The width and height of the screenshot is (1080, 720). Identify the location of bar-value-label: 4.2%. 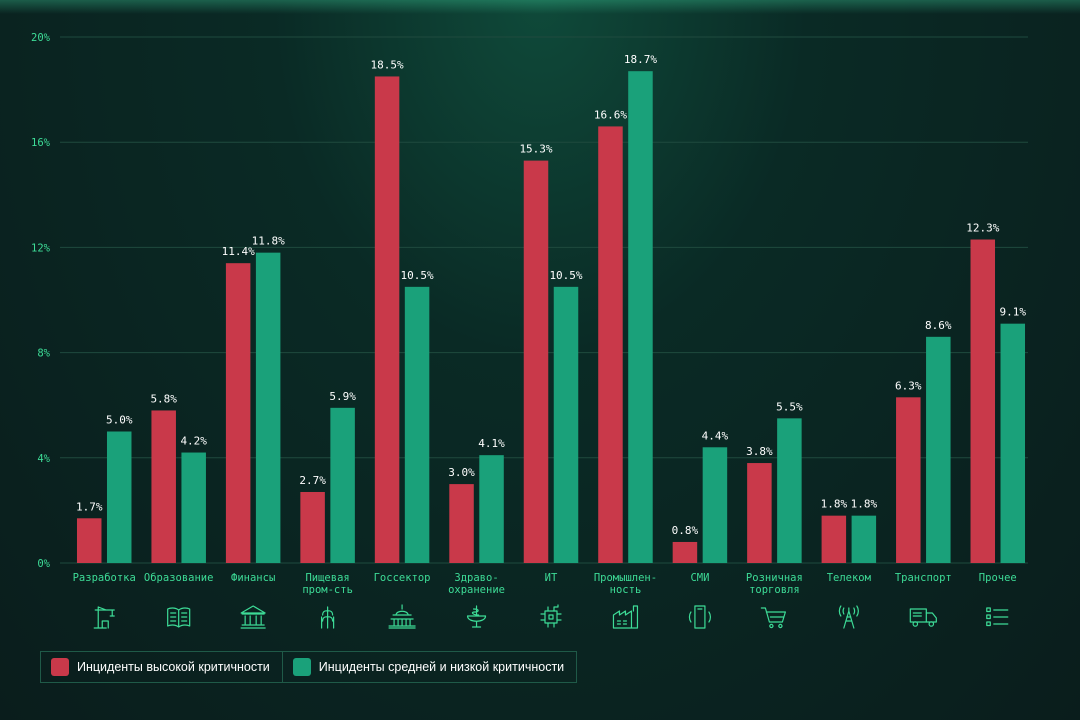
(193, 441).